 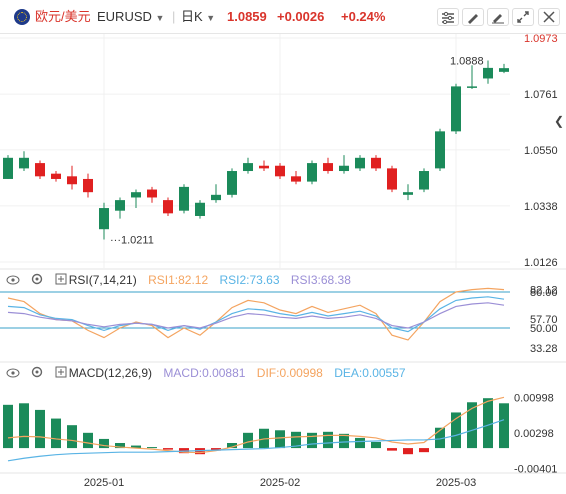 I want to click on macd-name: MACD(12,26,9), so click(x=110, y=373).